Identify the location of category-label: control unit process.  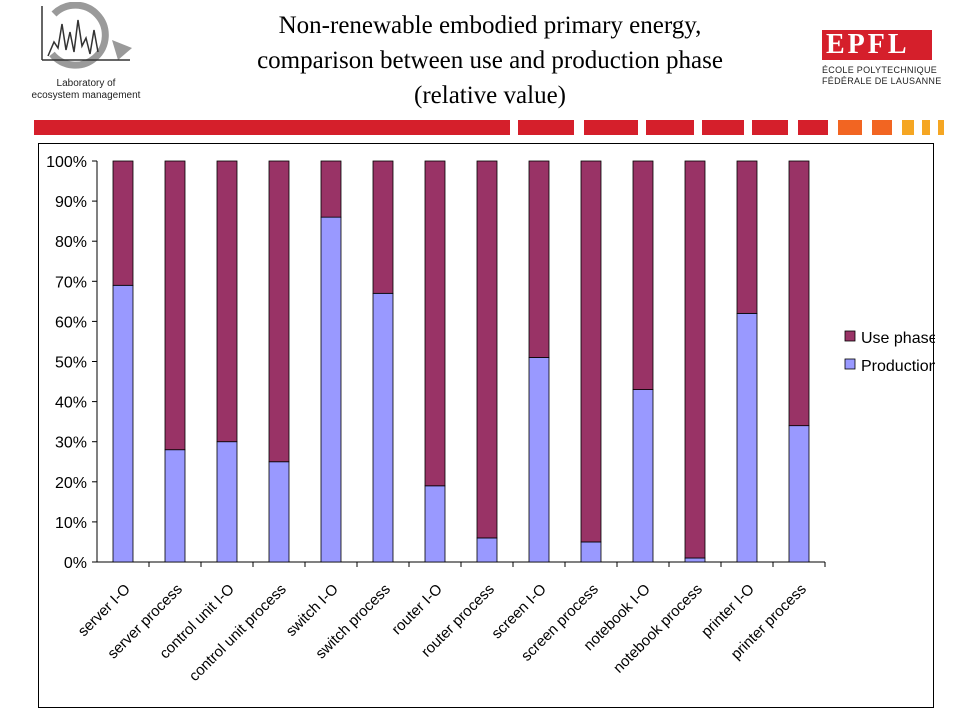
(238, 633).